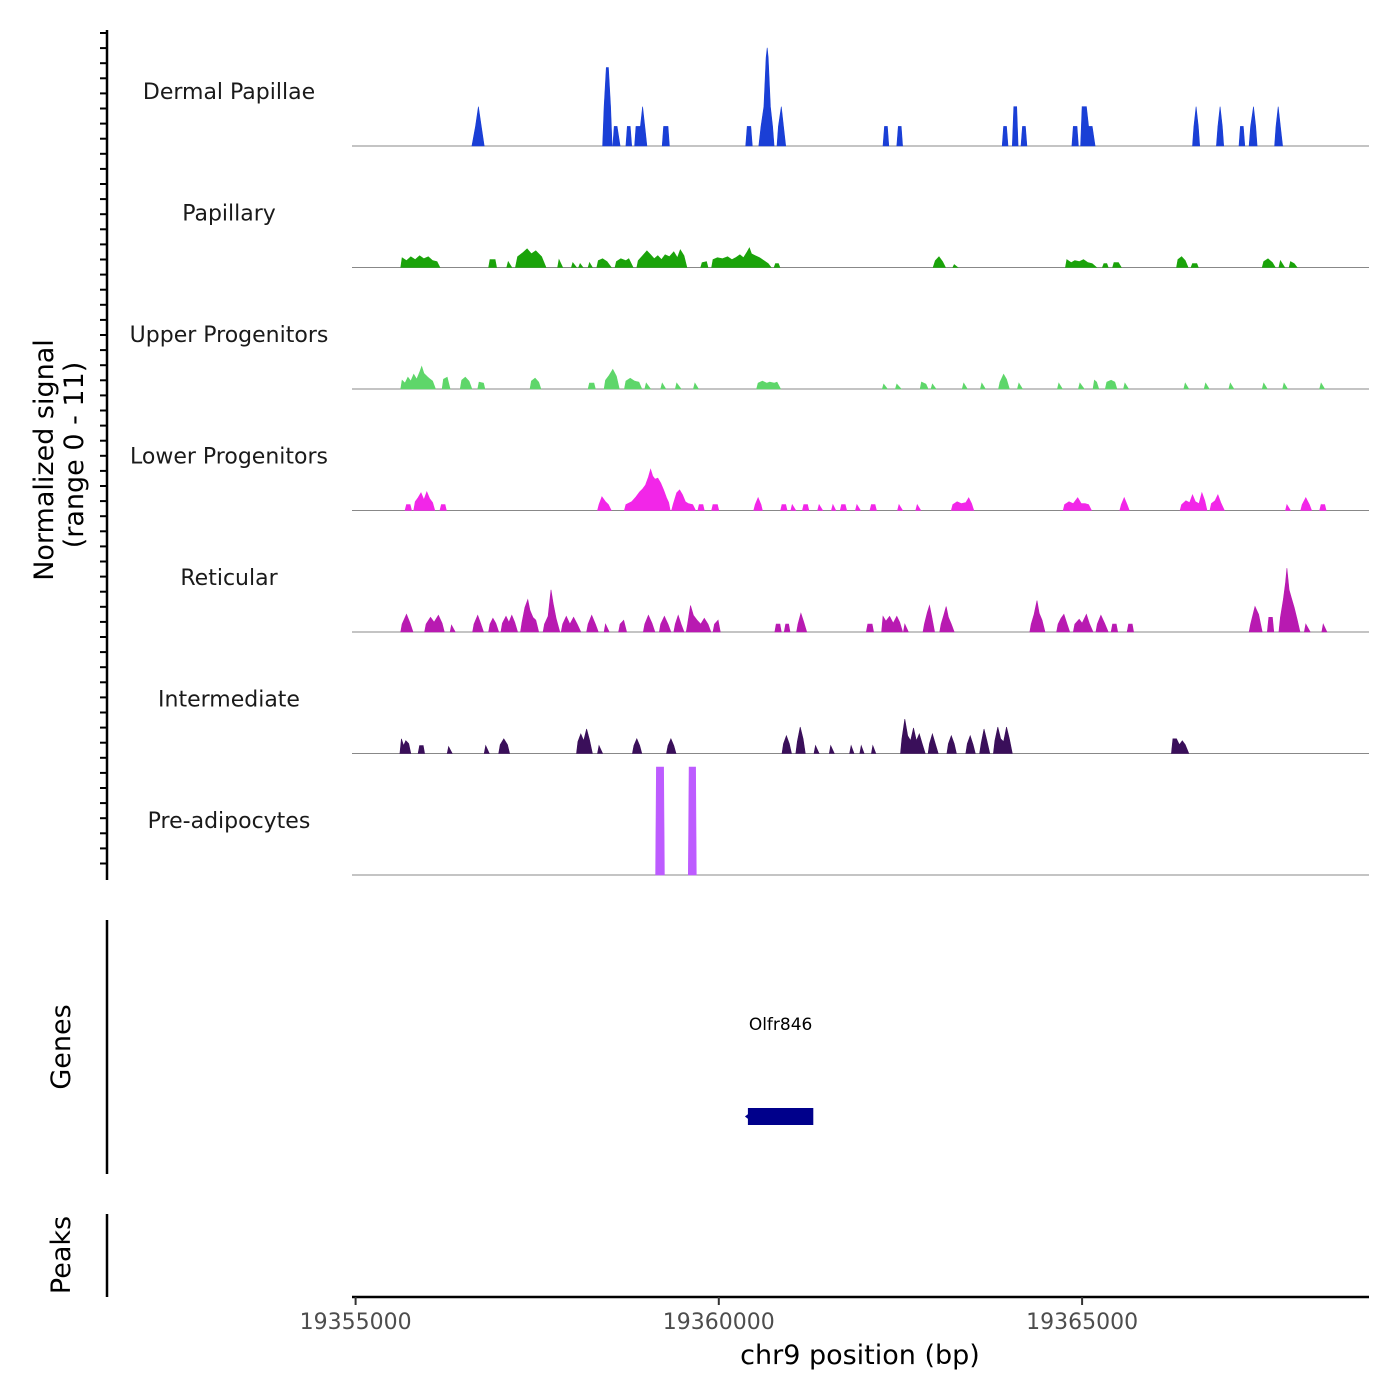  I want to click on track-label: Dermal Papillae, so click(229, 92).